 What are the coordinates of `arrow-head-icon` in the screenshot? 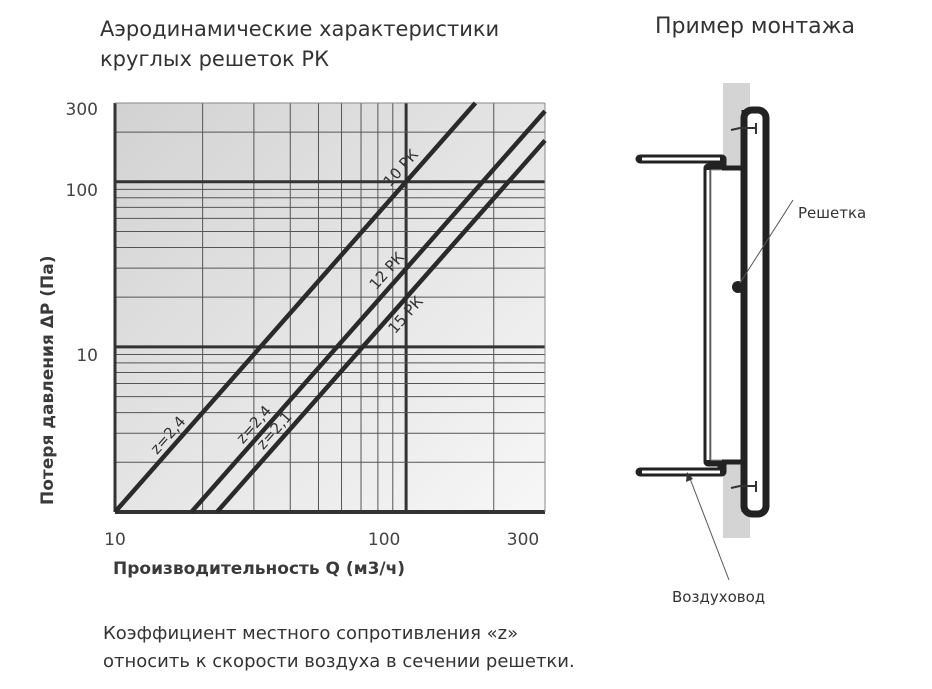 It's located at (689, 477).